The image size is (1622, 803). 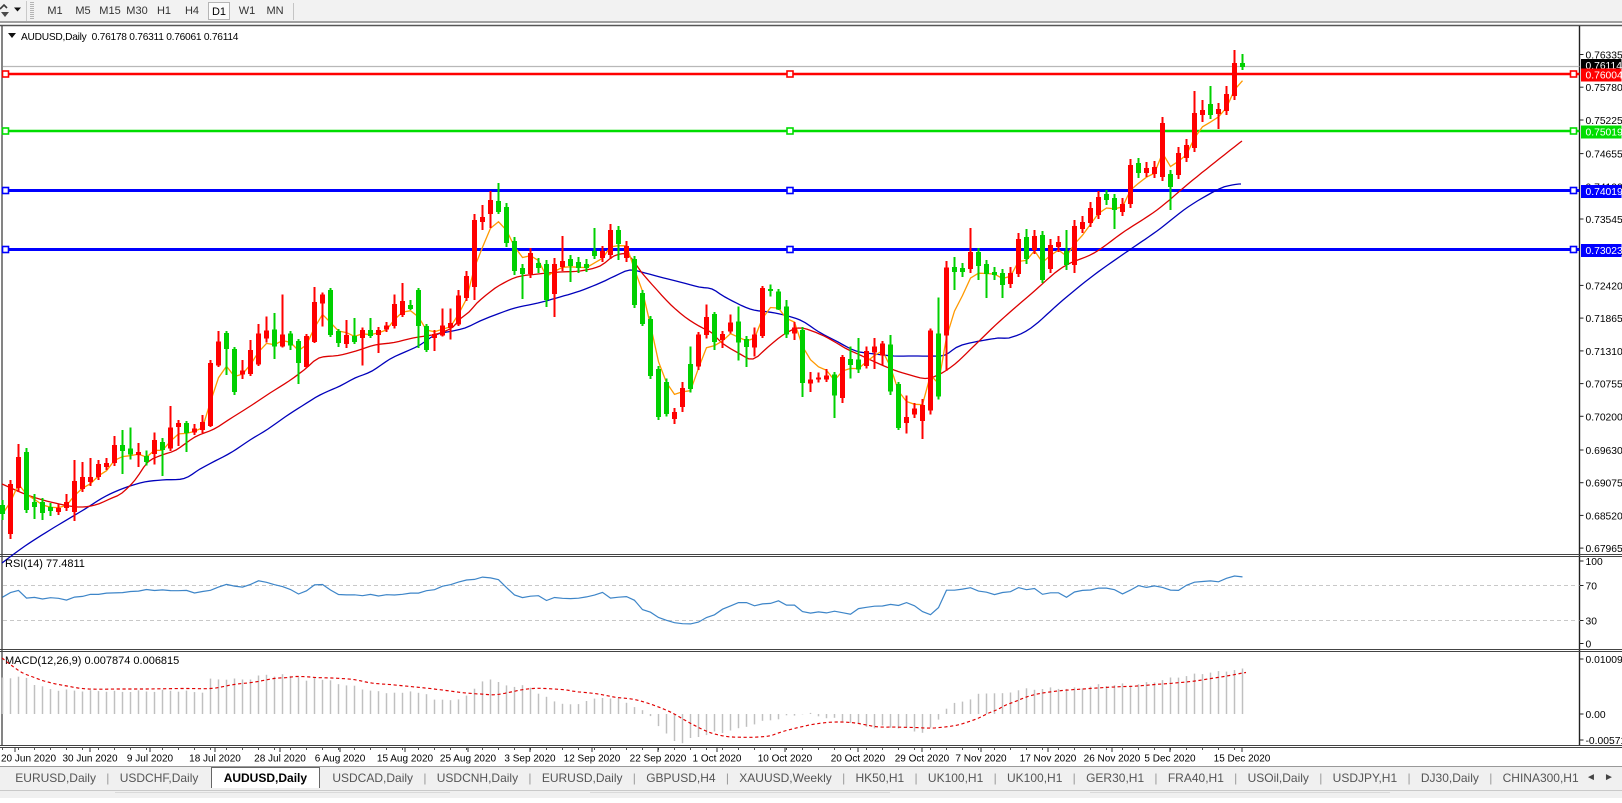 What do you see at coordinates (1604, 286) in the screenshot?
I see `svg-text: 0.72420` at bounding box center [1604, 286].